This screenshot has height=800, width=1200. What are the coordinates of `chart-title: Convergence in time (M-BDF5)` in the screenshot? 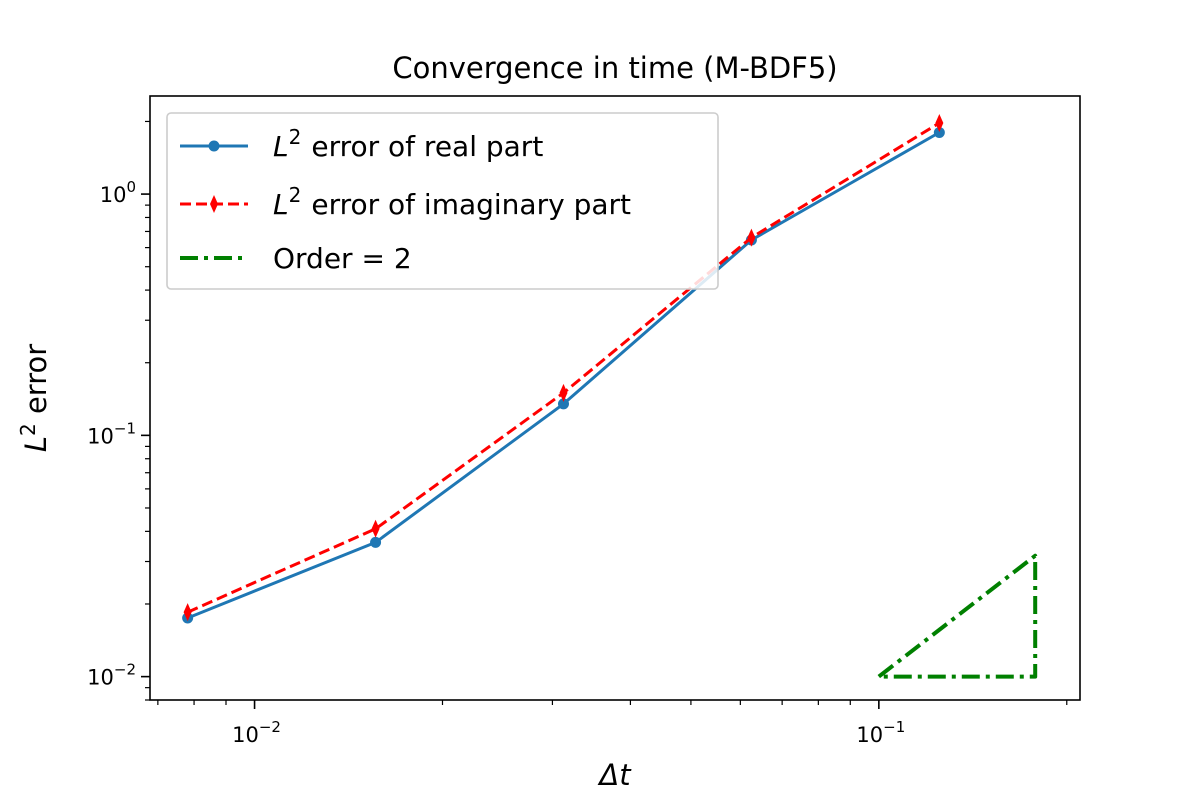 It's located at (614, 68).